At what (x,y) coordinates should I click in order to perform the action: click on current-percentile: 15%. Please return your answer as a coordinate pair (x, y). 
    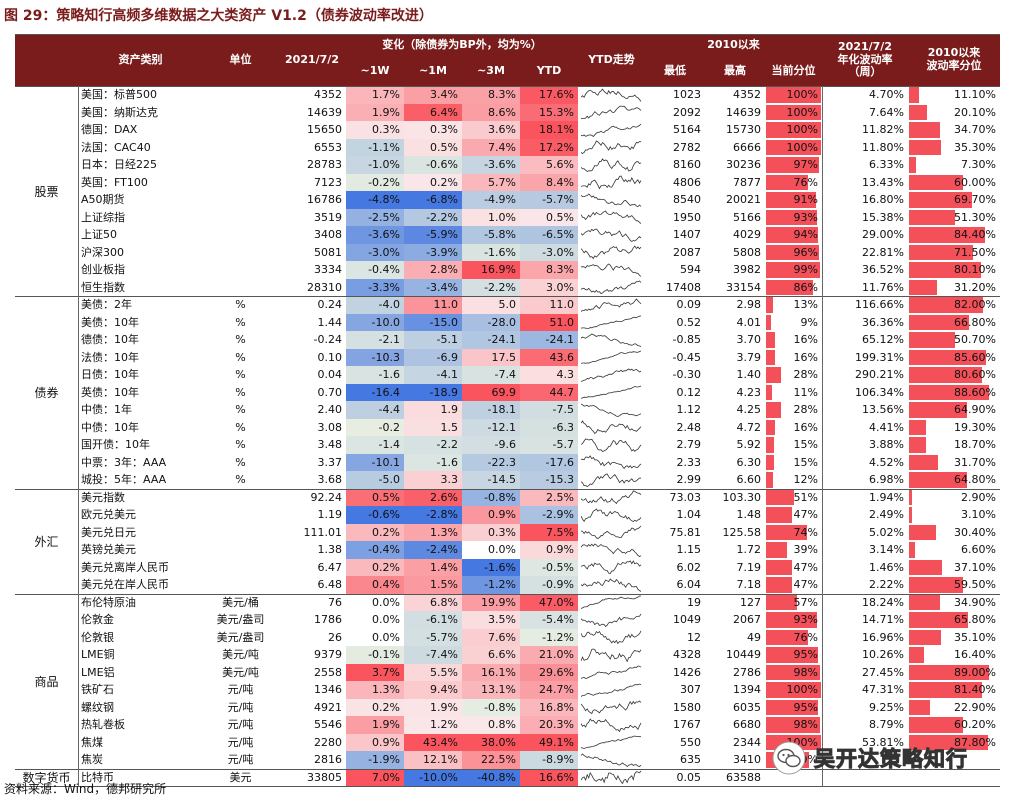
    Looking at the image, I should click on (805, 444).